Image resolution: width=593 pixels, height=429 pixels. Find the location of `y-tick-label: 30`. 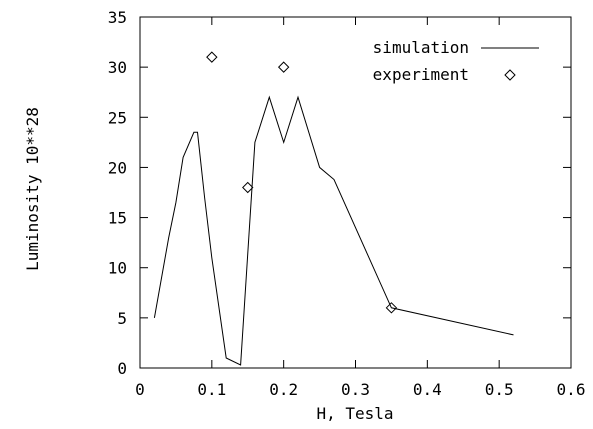

y-tick-label: 30 is located at coordinates (117, 67).